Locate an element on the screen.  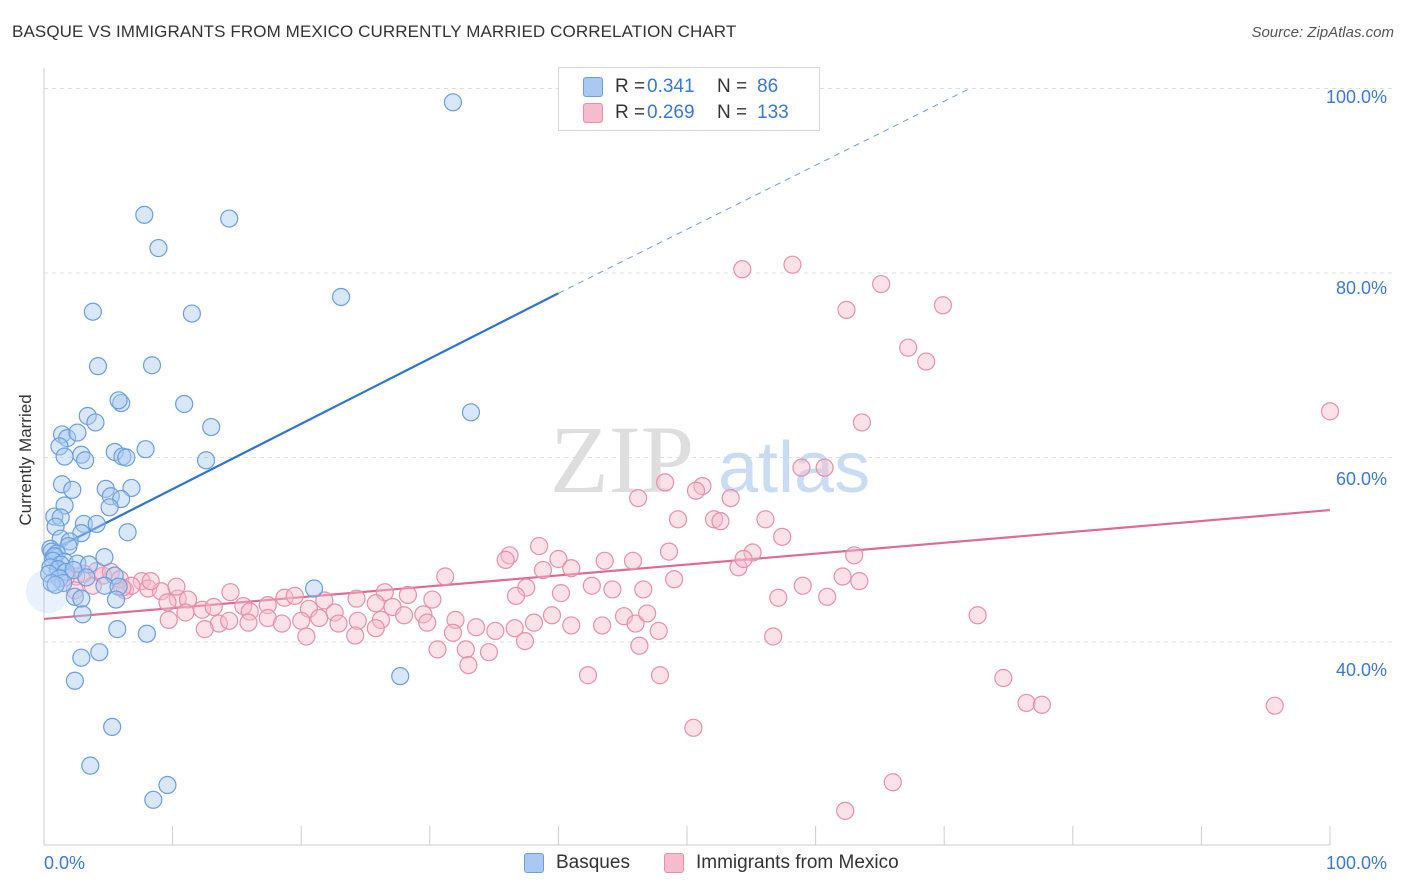
x-max-label: 100.0% is located at coordinates (1357, 863).